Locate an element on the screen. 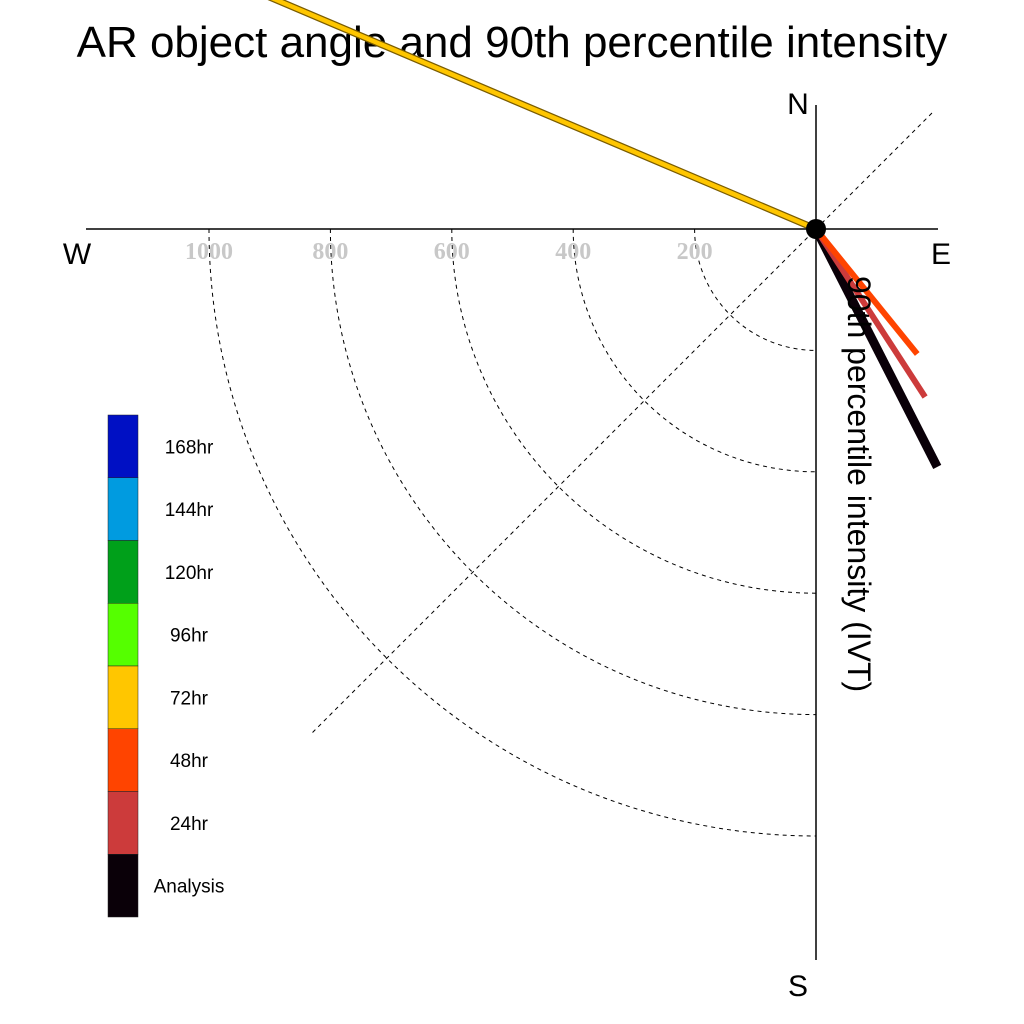  legend-swatch-96hr is located at coordinates (123, 635).